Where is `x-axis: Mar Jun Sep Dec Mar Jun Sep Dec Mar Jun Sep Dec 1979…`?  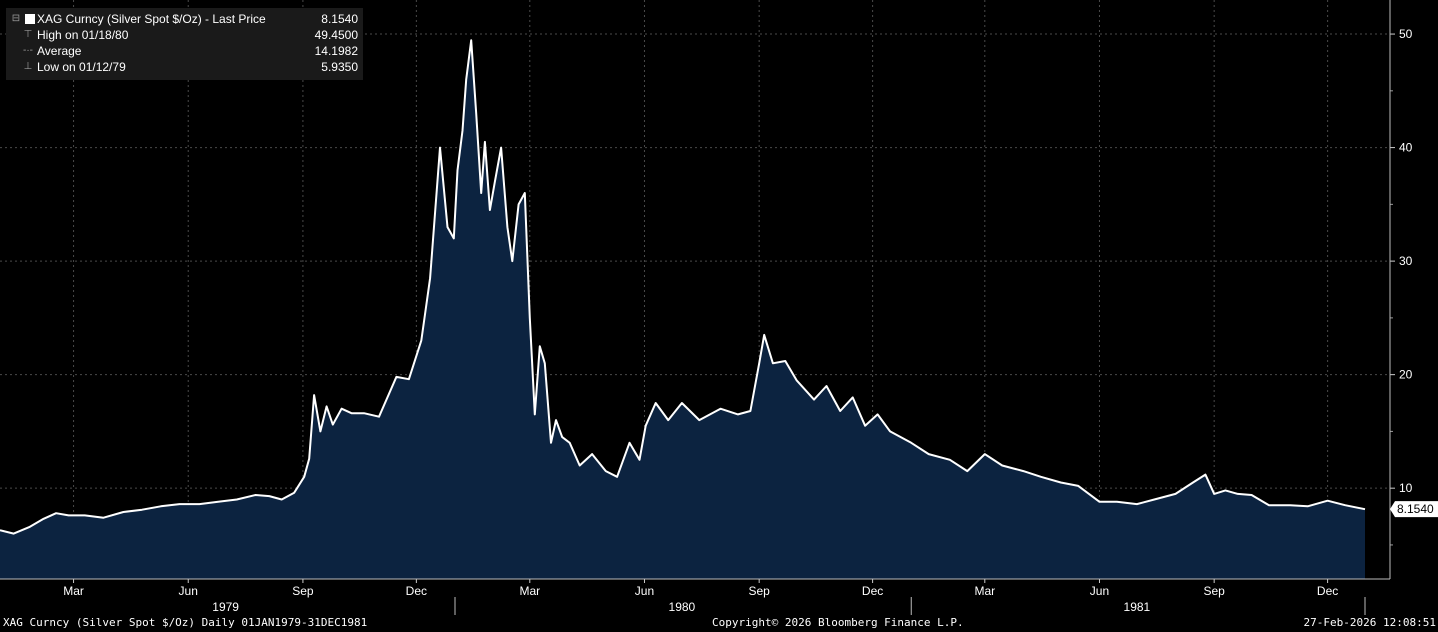 x-axis: Mar Jun Sep Dec Mar Jun Sep Dec Mar Jun Sep Dec 1979… is located at coordinates (695, 596).